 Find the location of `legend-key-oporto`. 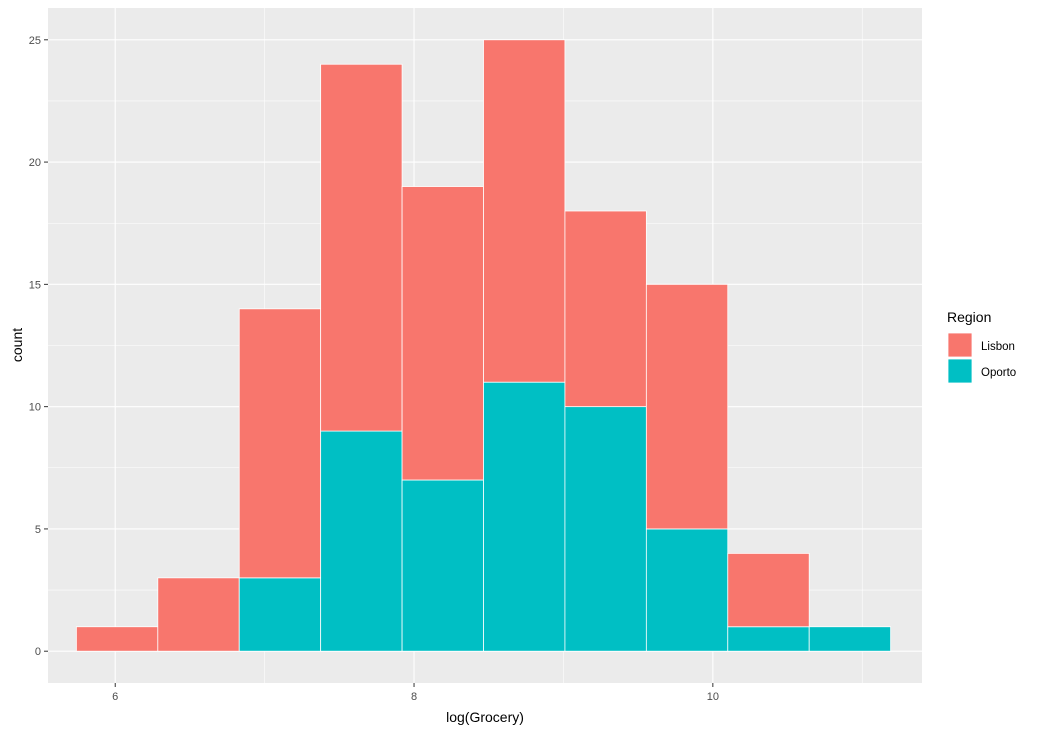

legend-key-oporto is located at coordinates (960, 371).